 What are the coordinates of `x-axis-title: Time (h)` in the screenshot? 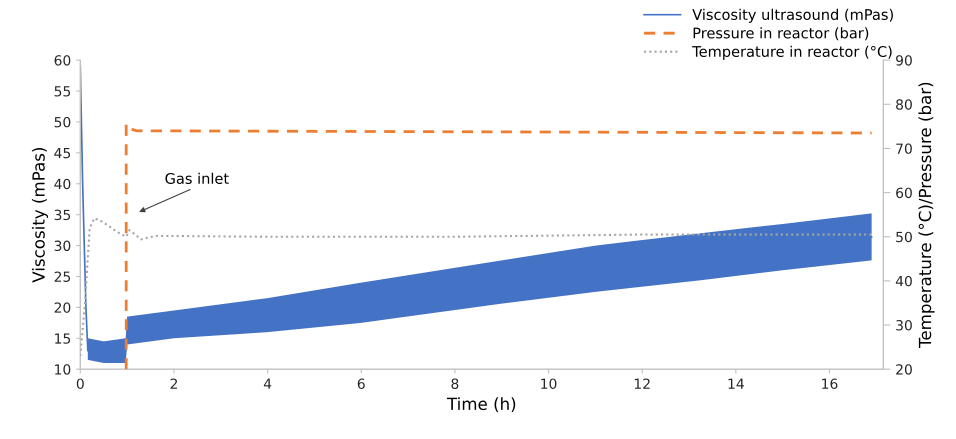 It's located at (481, 404).